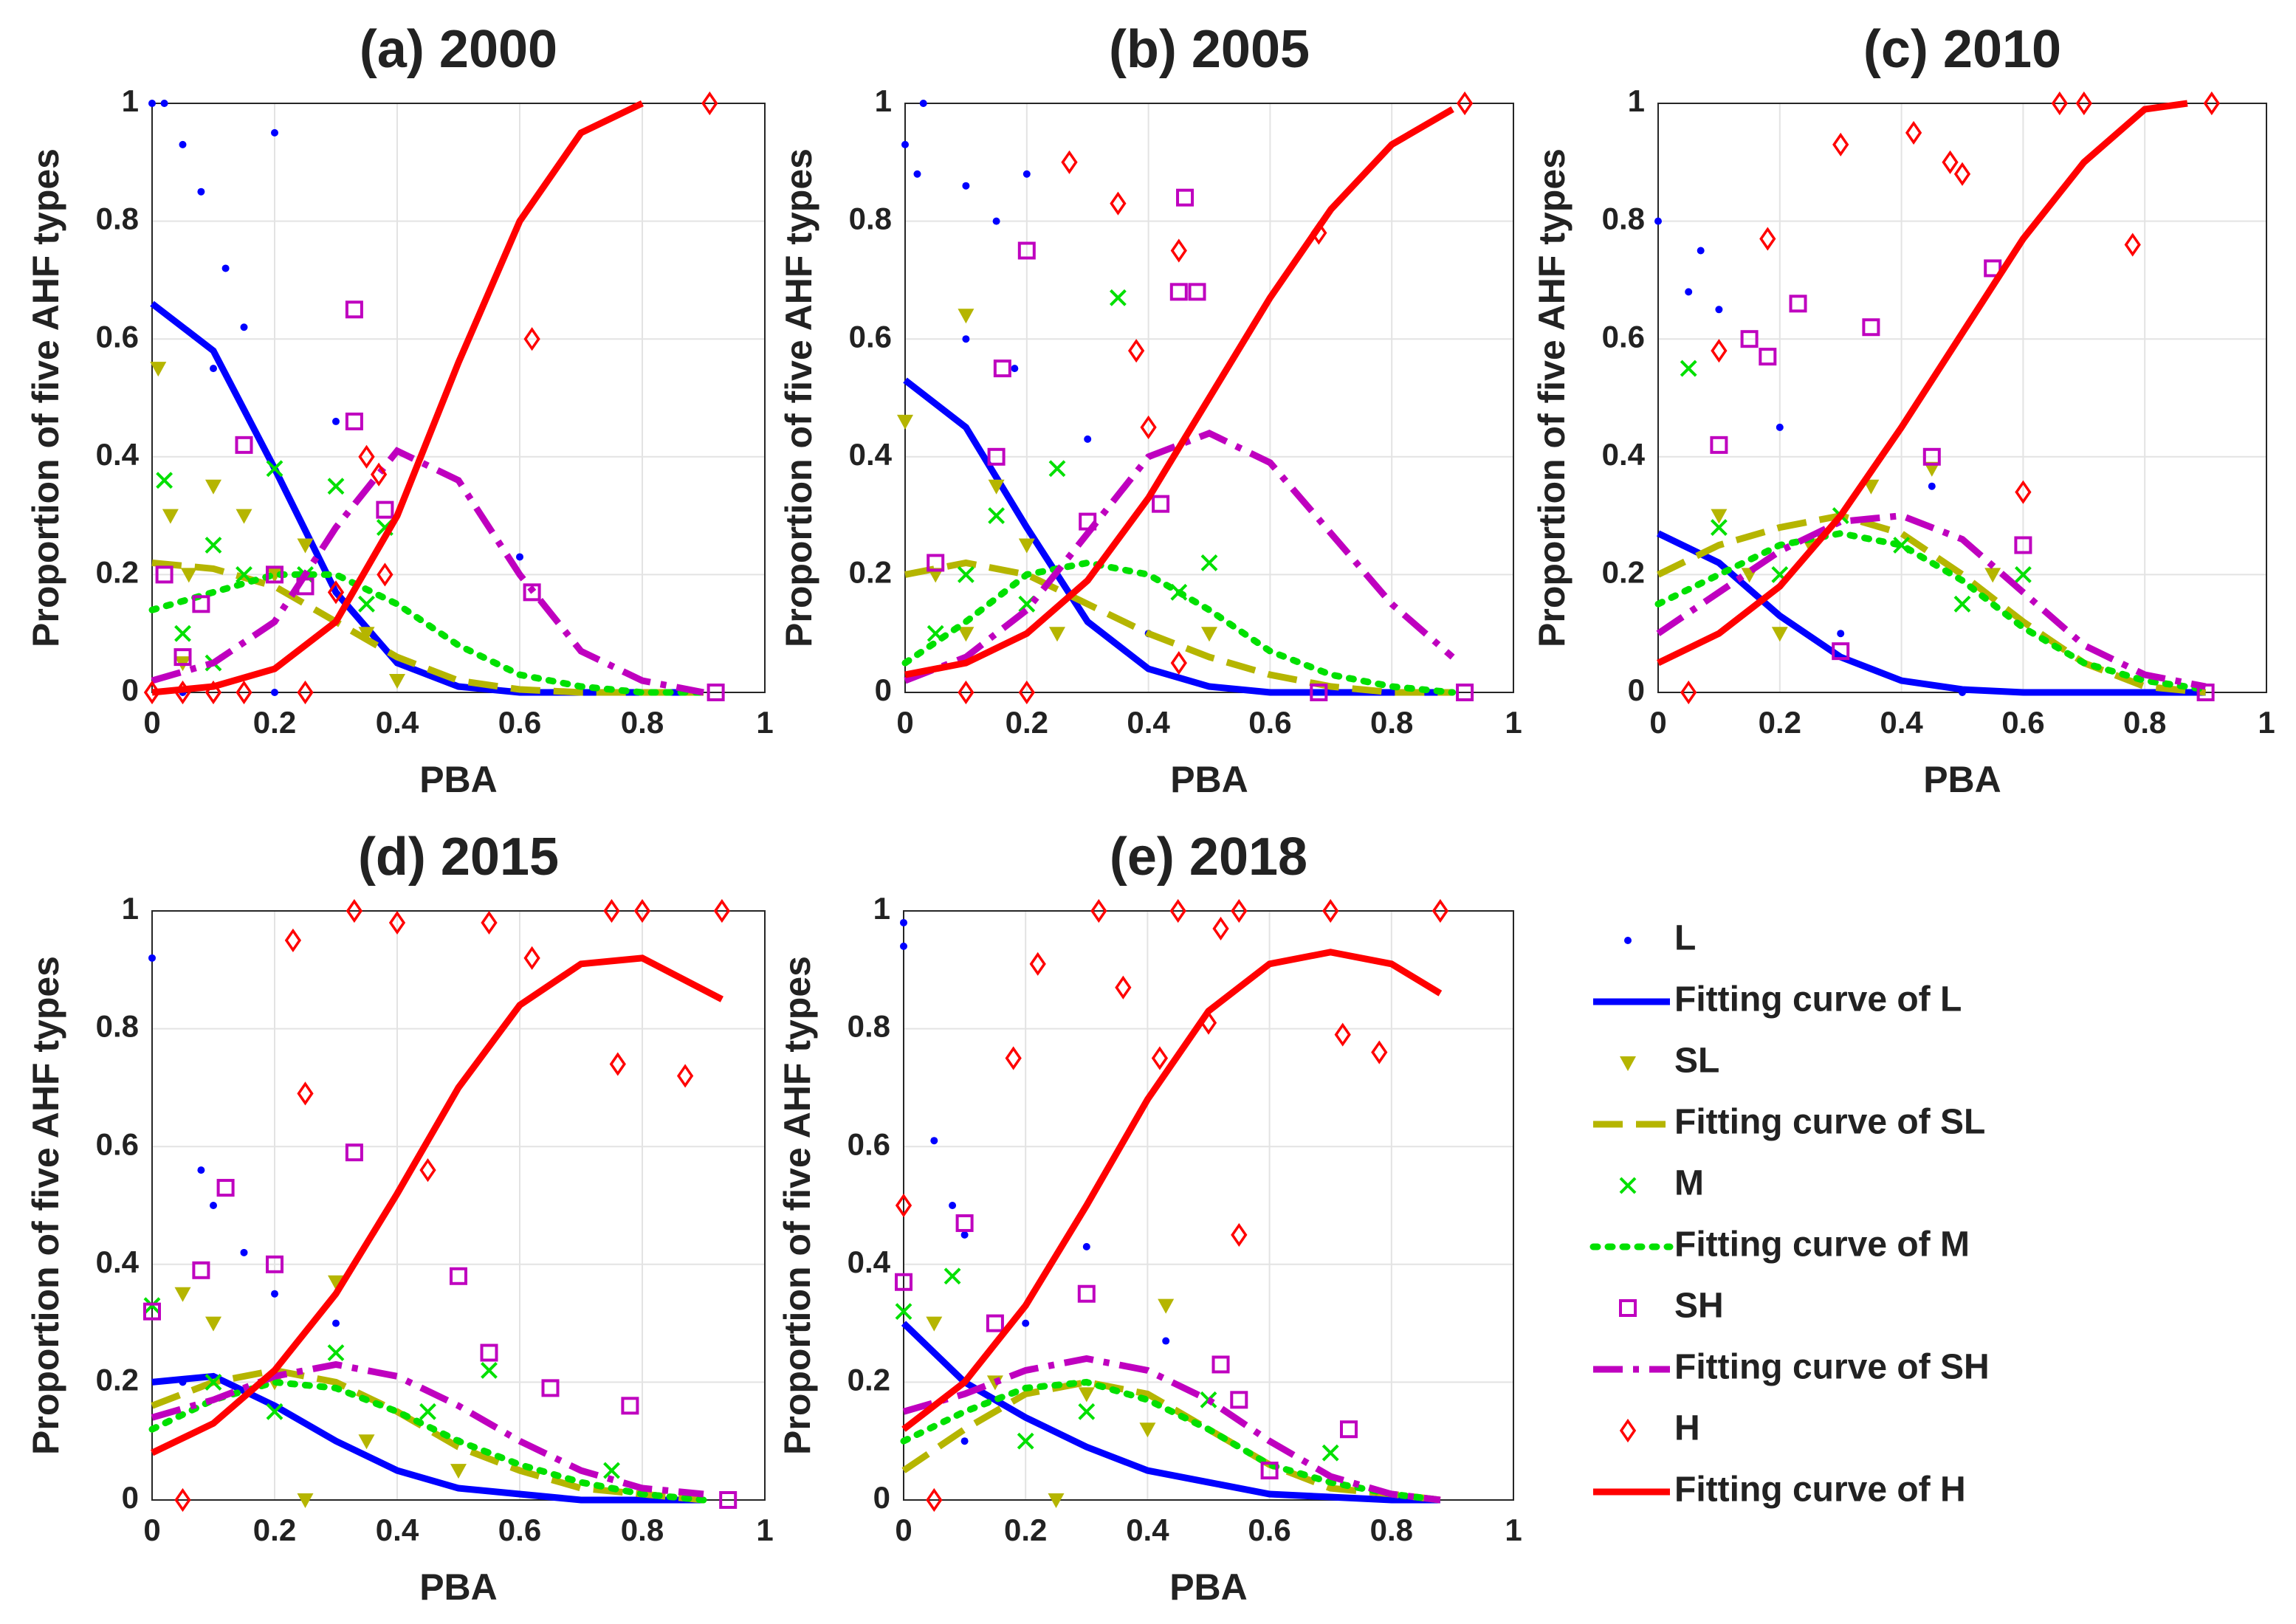 This screenshot has width=2296, height=1624. What do you see at coordinates (1962, 49) in the screenshot?
I see `chart-title: (c) 2010` at bounding box center [1962, 49].